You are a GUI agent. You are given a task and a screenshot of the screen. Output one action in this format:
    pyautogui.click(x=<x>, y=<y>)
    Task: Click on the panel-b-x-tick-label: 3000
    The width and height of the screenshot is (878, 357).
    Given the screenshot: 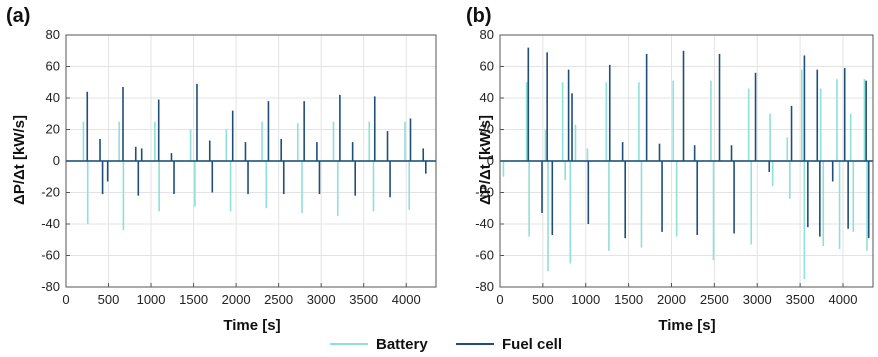 What is the action you would take?
    pyautogui.click(x=757, y=299)
    